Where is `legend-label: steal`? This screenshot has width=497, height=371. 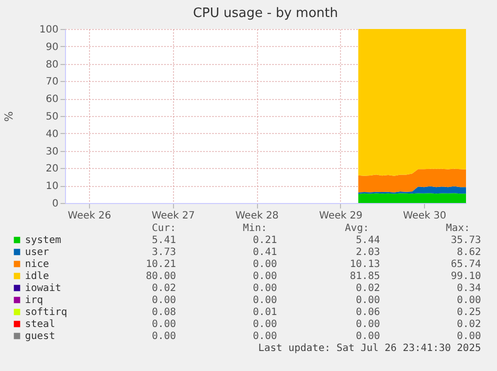
legend-label: steal is located at coordinates (40, 324).